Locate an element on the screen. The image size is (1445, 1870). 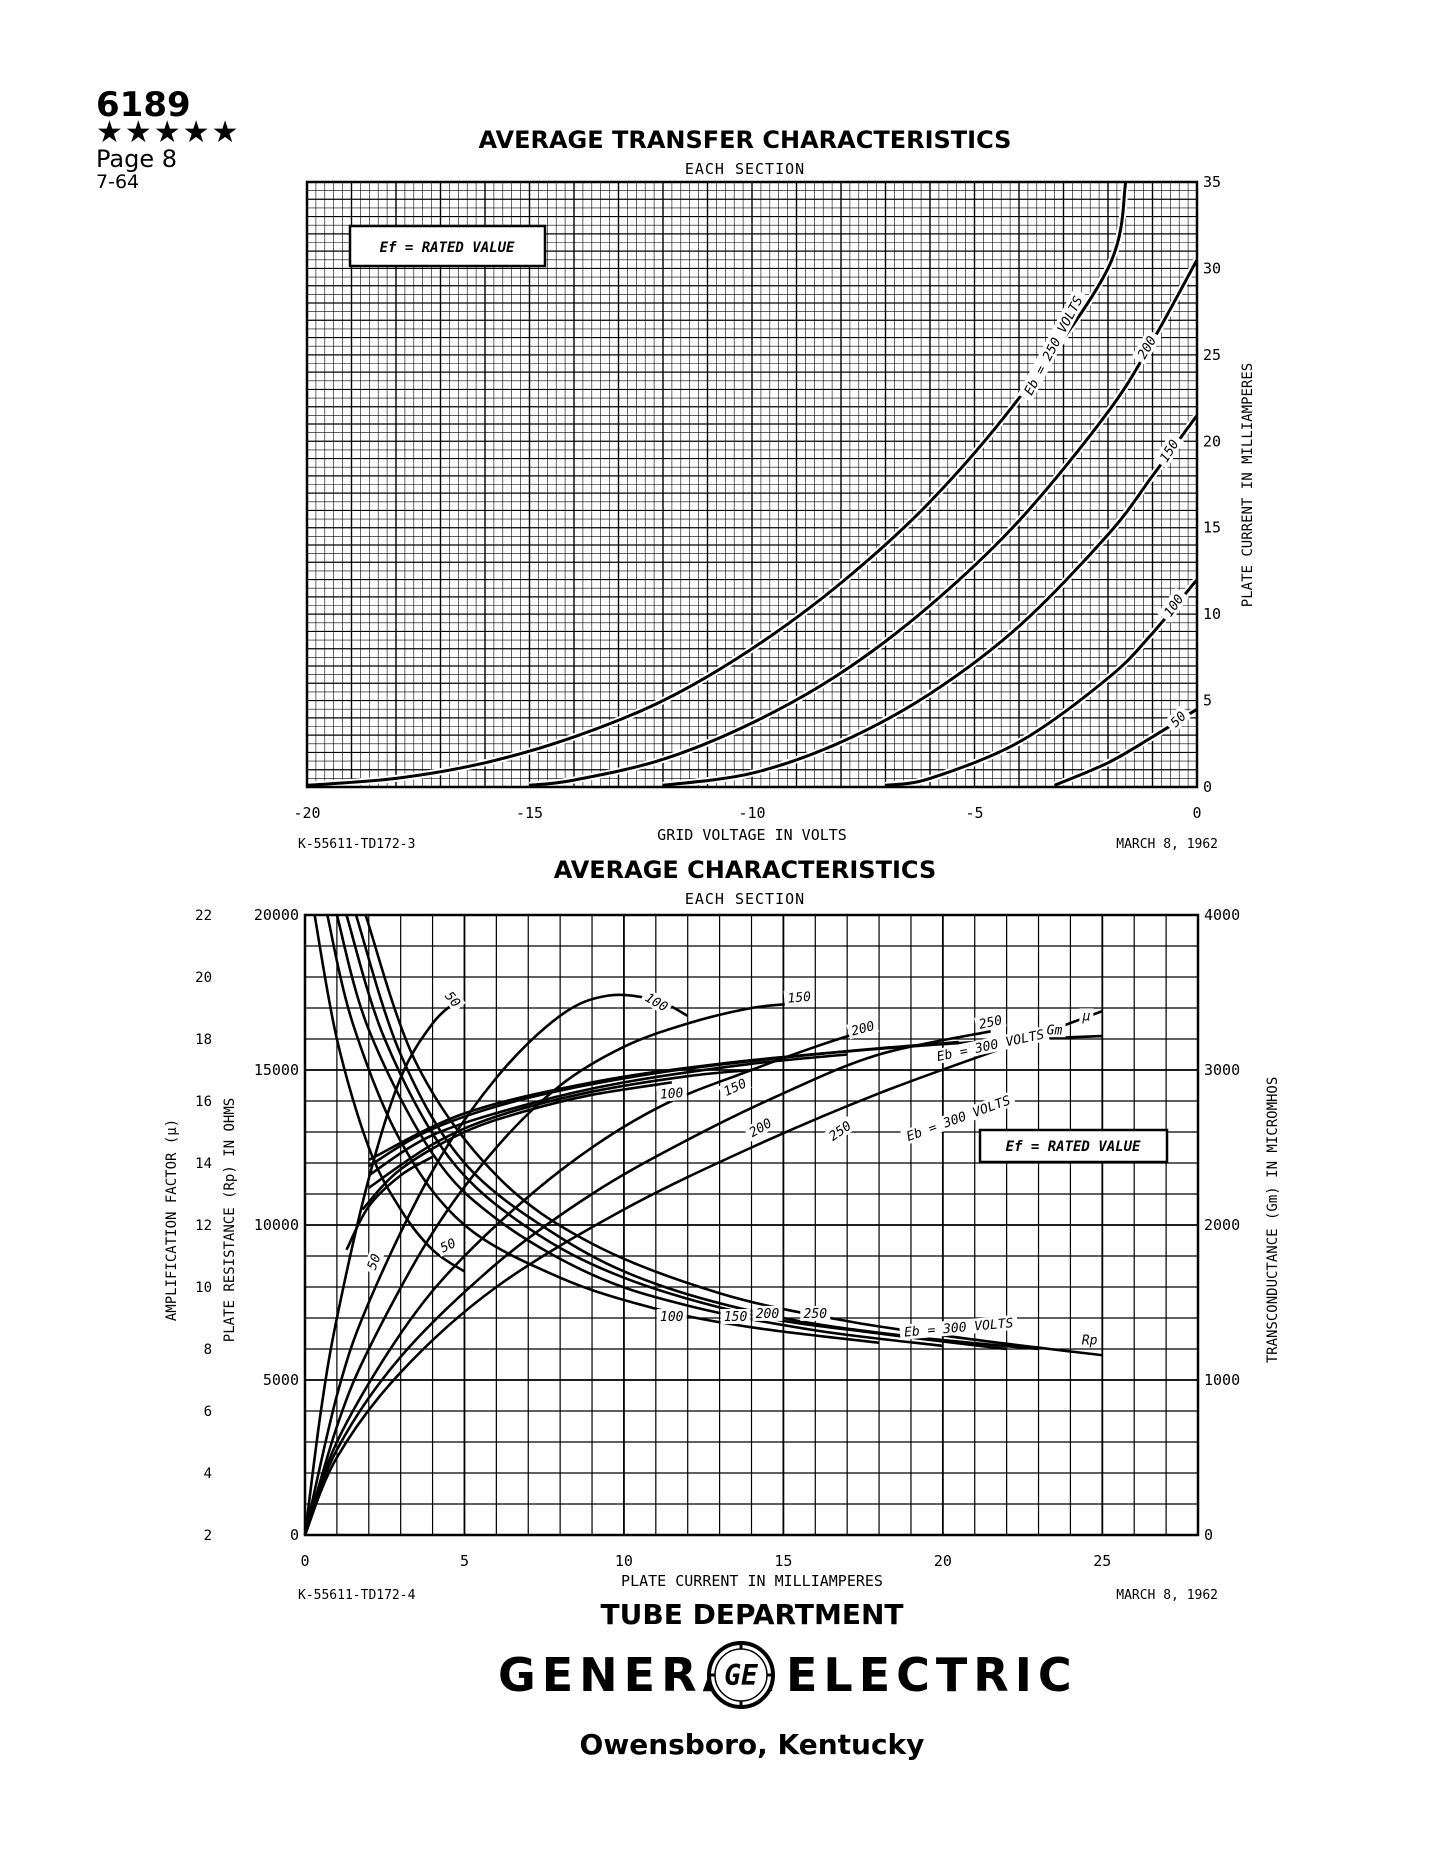
x-tick-label: -5 is located at coordinates (974, 813).